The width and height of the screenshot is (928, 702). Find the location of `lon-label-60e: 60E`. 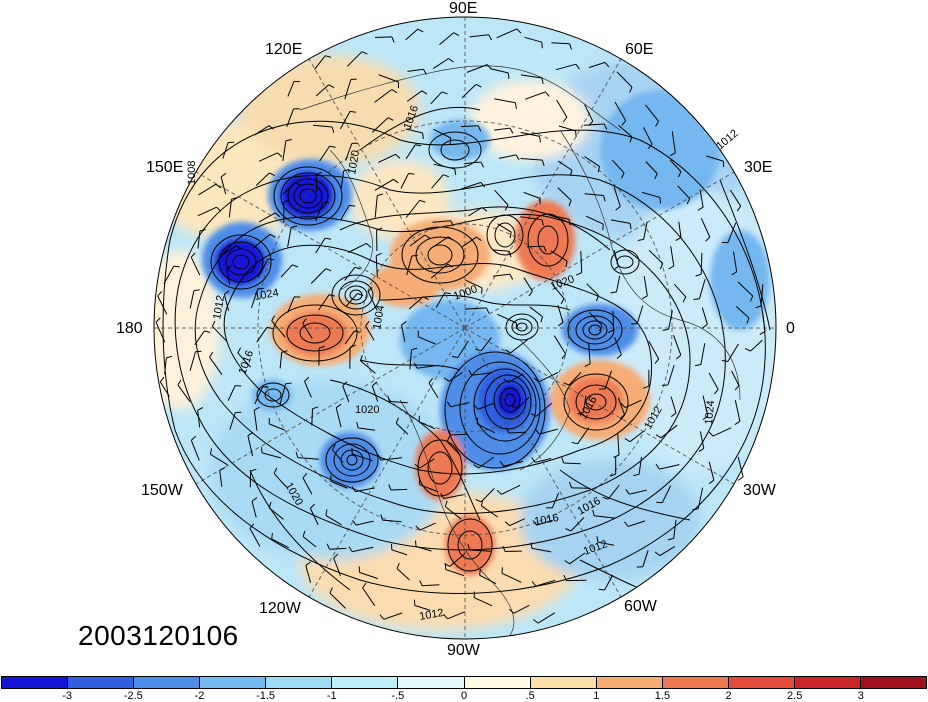

lon-label-60e: 60E is located at coordinates (639, 49).